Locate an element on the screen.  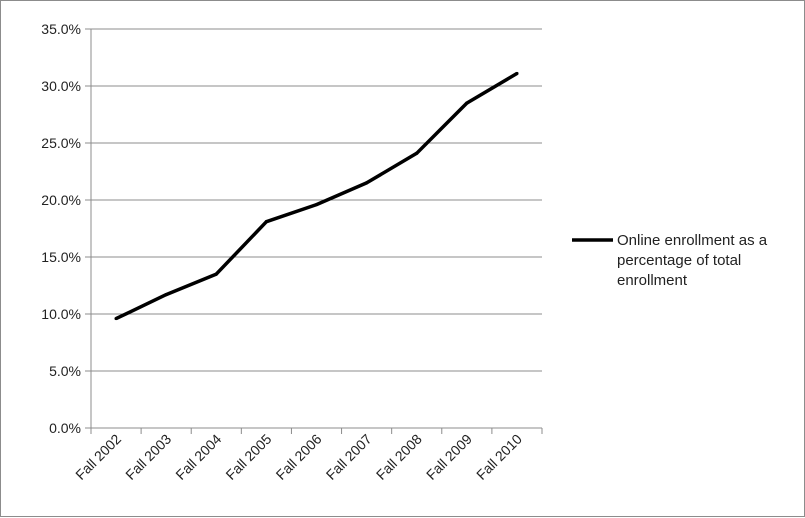
y-tick-label: 5.0% is located at coordinates (65, 371).